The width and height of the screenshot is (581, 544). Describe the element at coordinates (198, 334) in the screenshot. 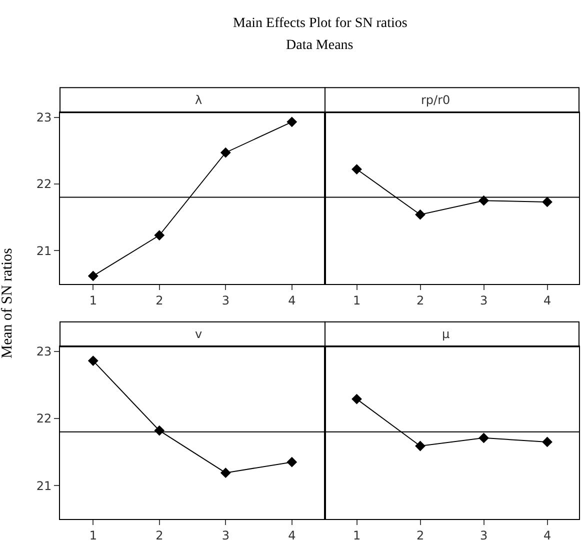

I see `chart-title: v` at that location.